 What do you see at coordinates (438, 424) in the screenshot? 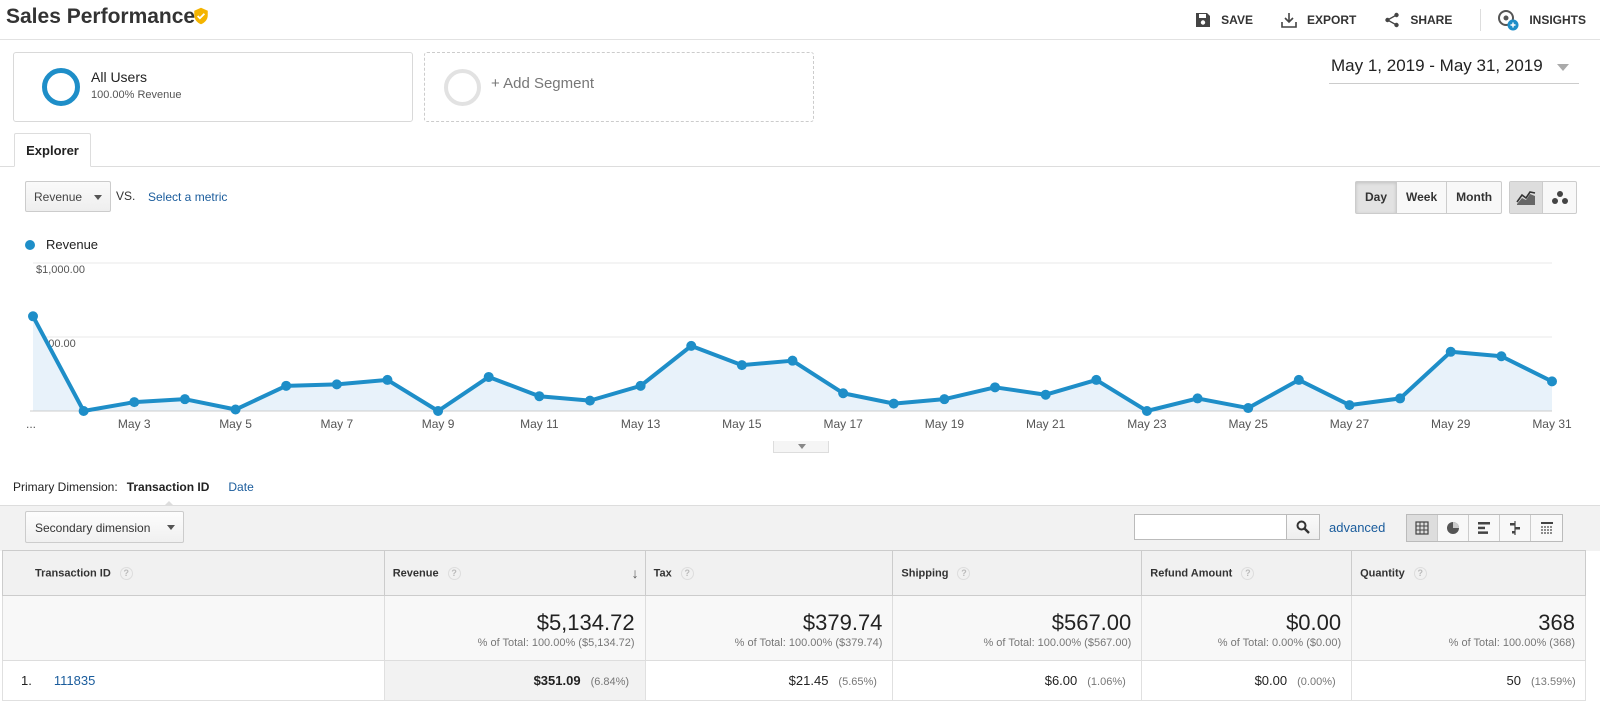
I see `x-tick-label: May 9` at bounding box center [438, 424].